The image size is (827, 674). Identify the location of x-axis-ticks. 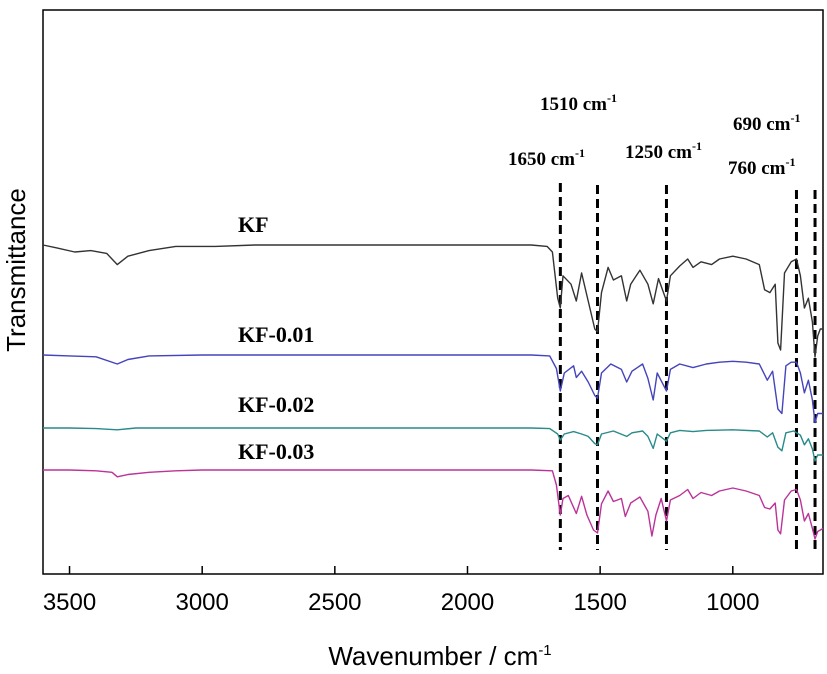
(401, 570).